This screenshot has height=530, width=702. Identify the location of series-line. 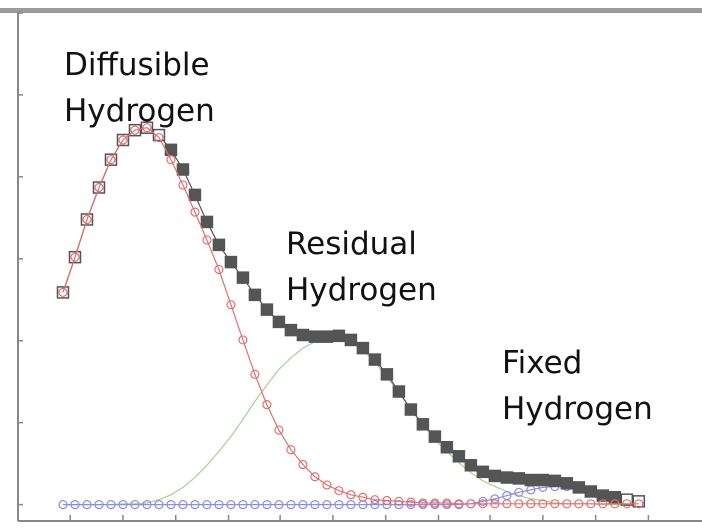
(351, 496).